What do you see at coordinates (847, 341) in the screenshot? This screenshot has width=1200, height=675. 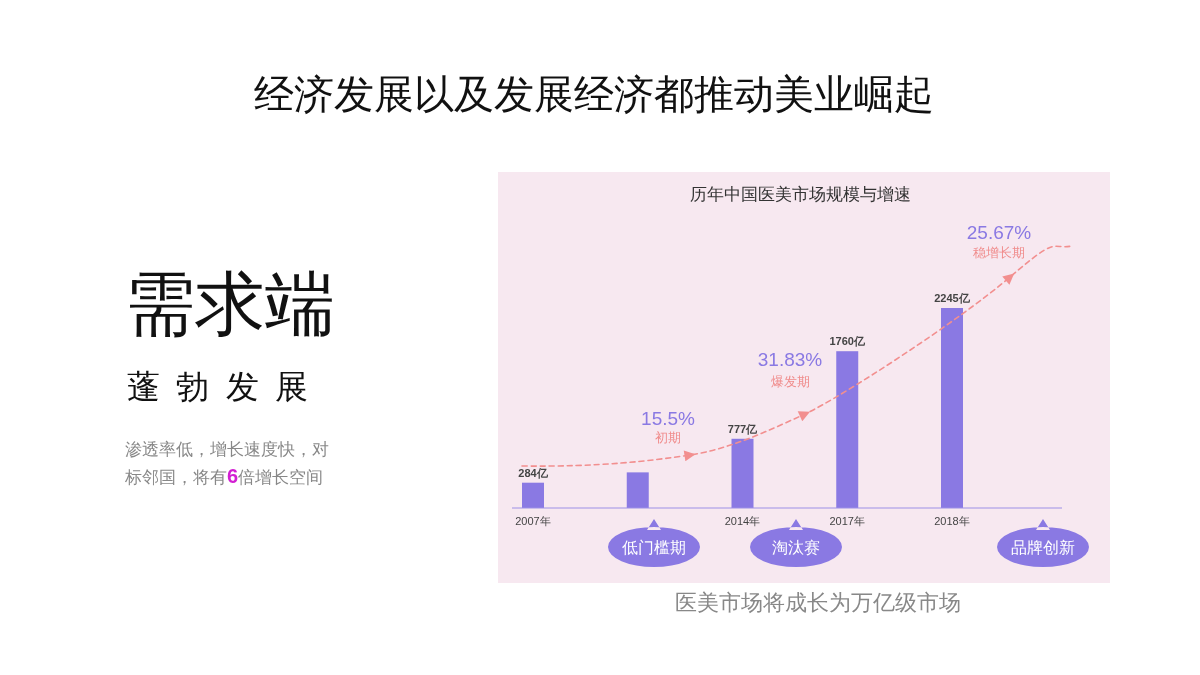 I see `data-label: 1760亿` at bounding box center [847, 341].